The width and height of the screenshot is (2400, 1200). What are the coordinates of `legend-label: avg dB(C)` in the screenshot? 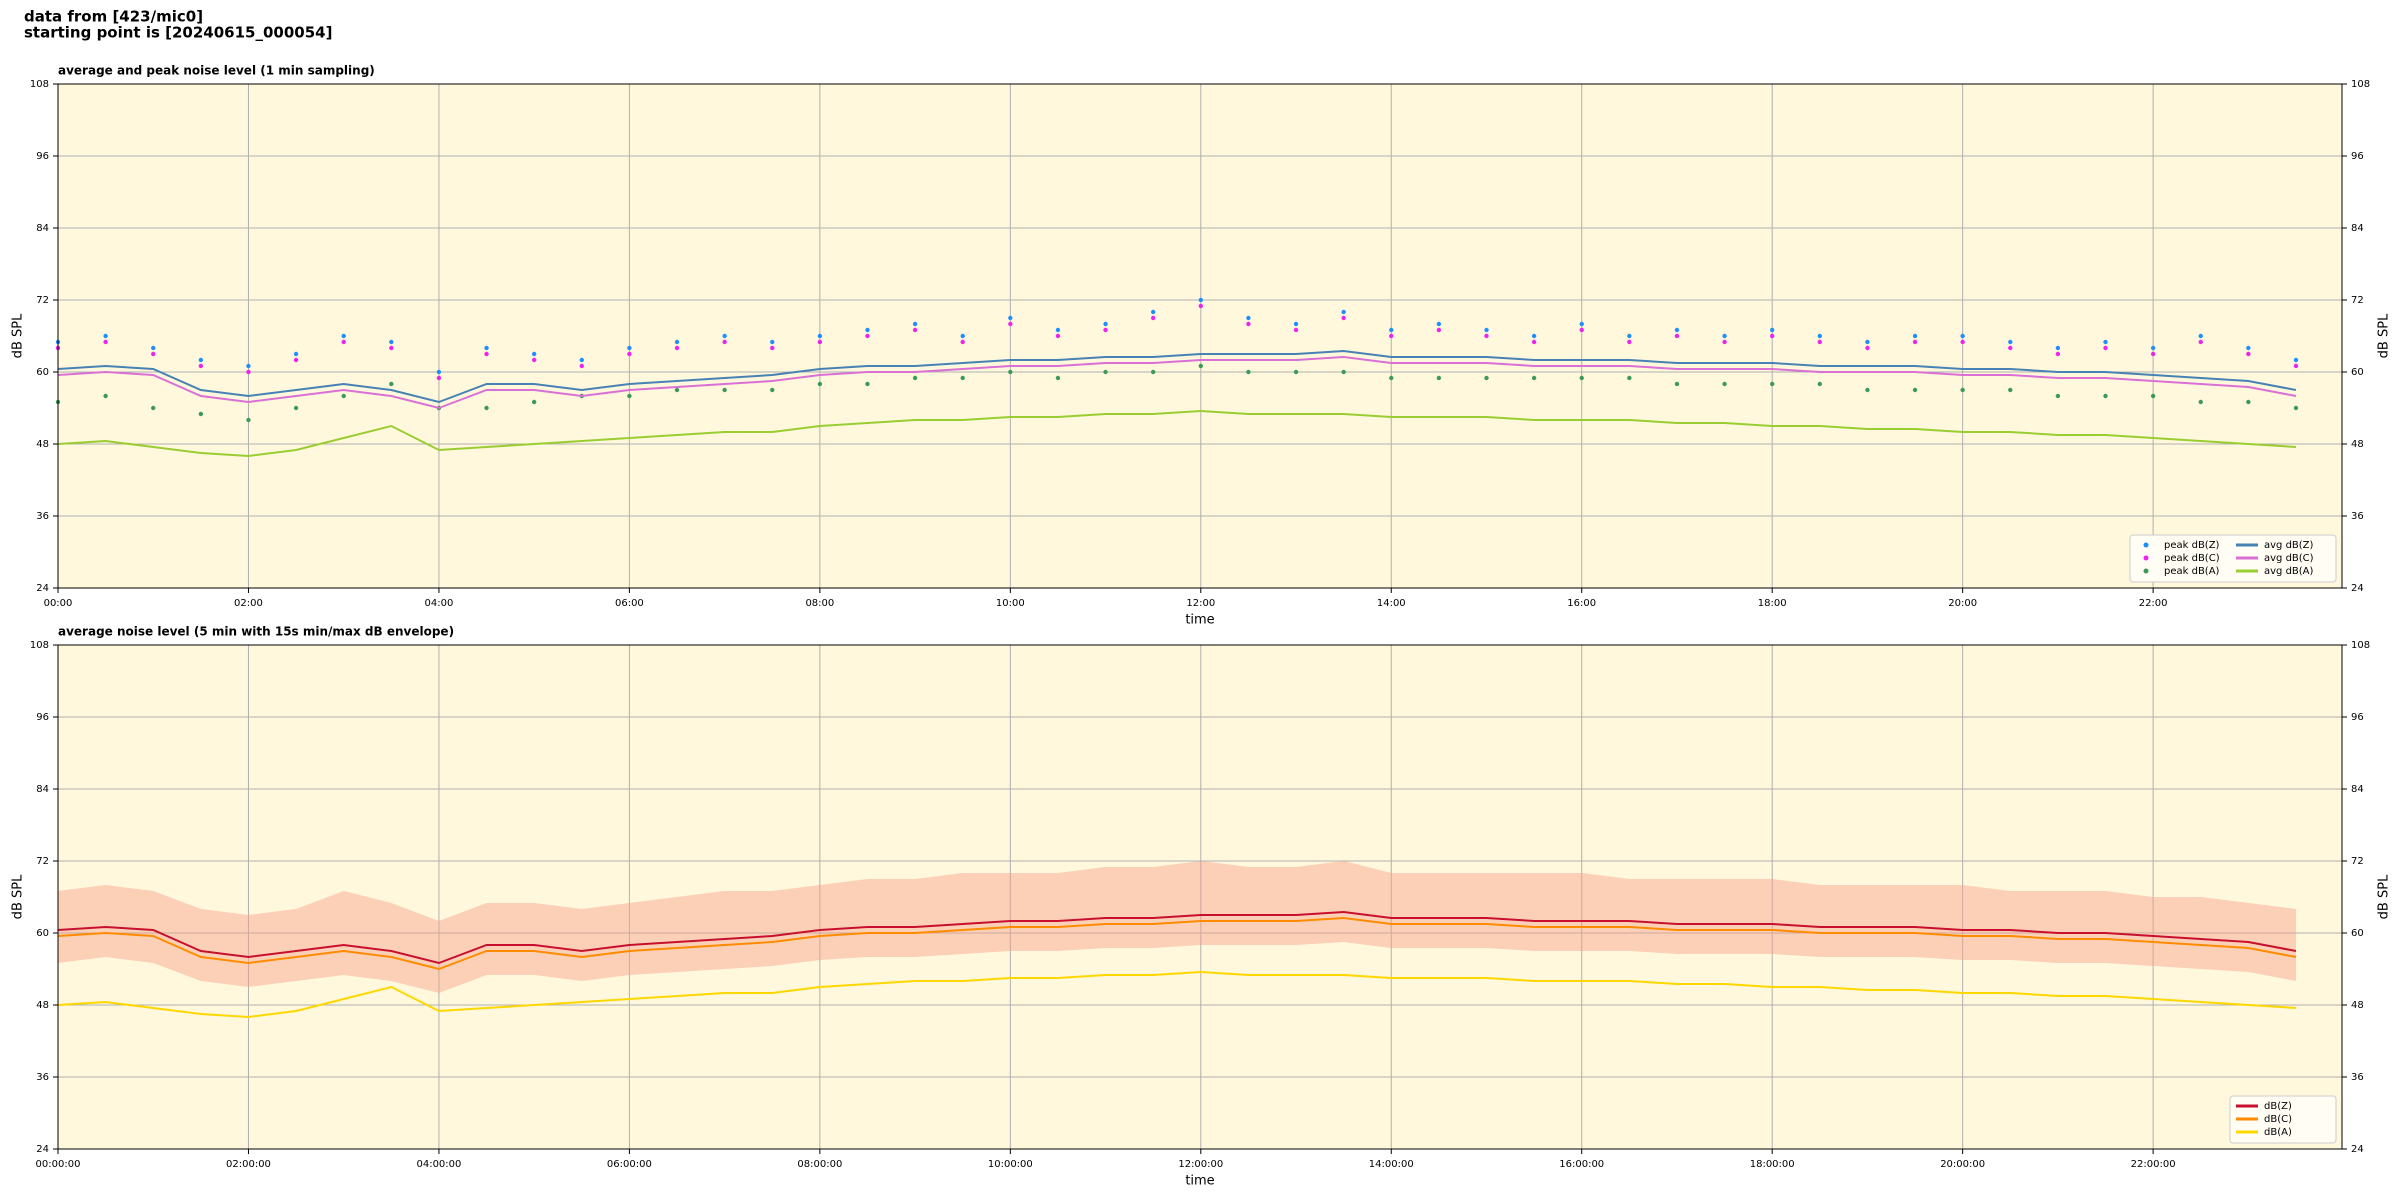 It's located at (2289, 558).